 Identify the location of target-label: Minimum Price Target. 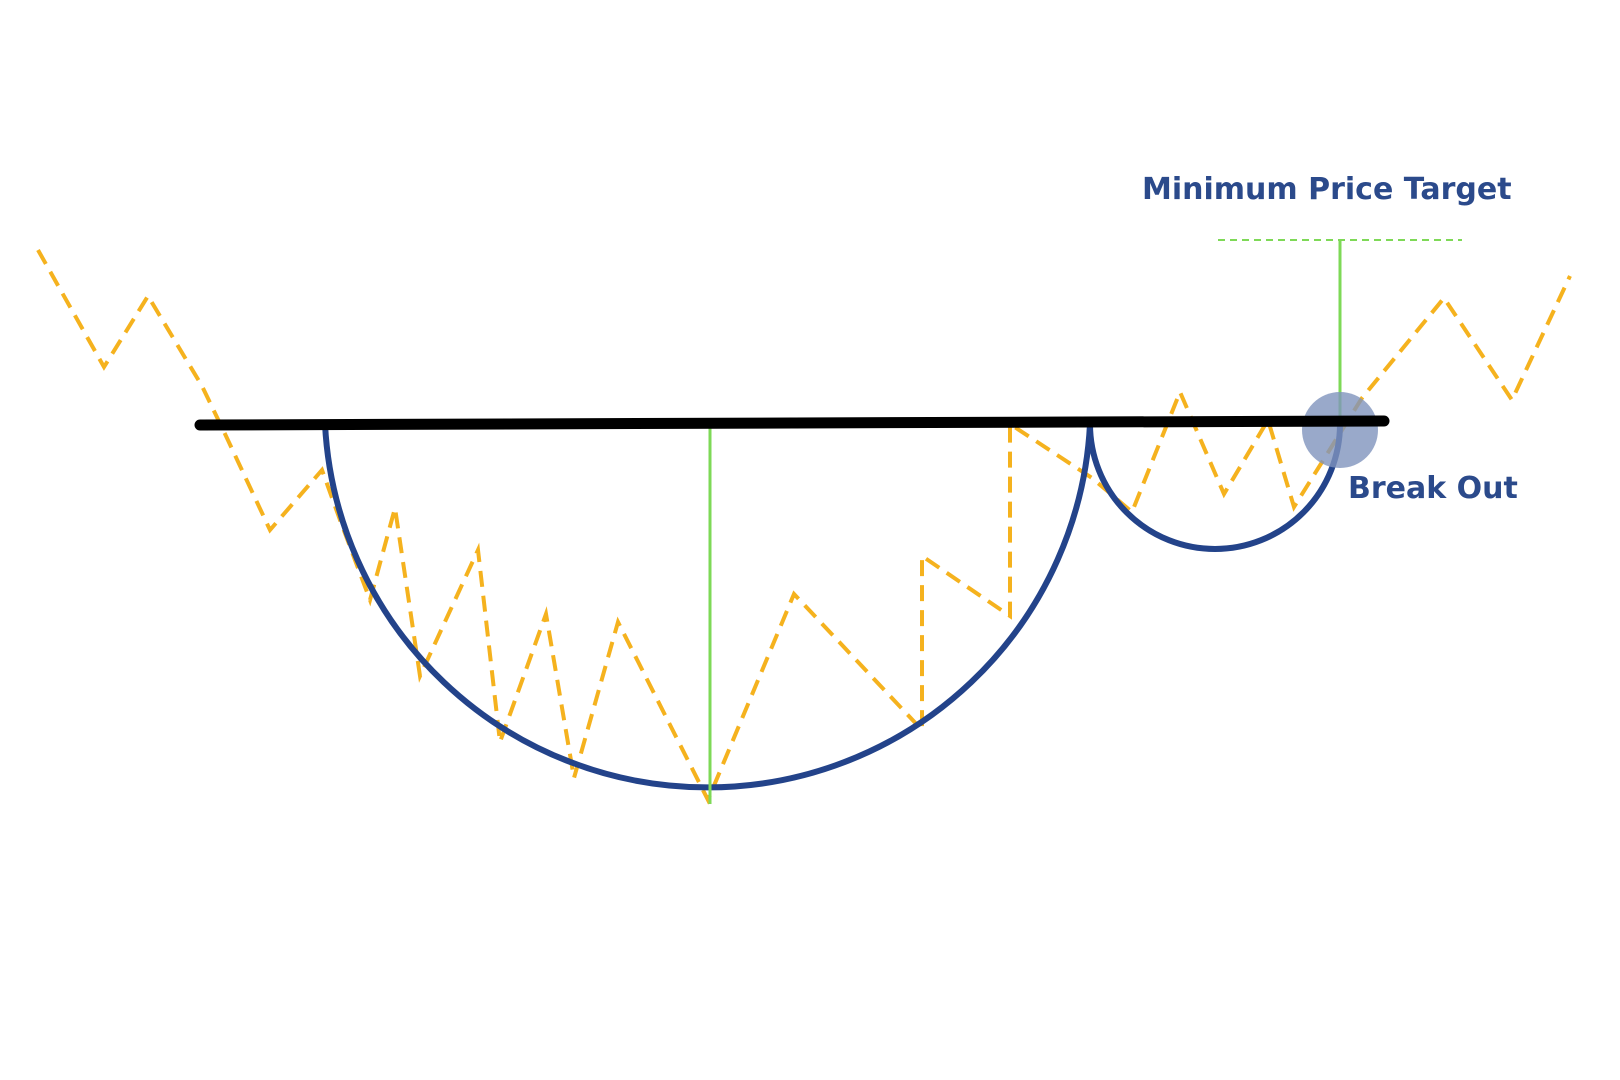
(1327, 189).